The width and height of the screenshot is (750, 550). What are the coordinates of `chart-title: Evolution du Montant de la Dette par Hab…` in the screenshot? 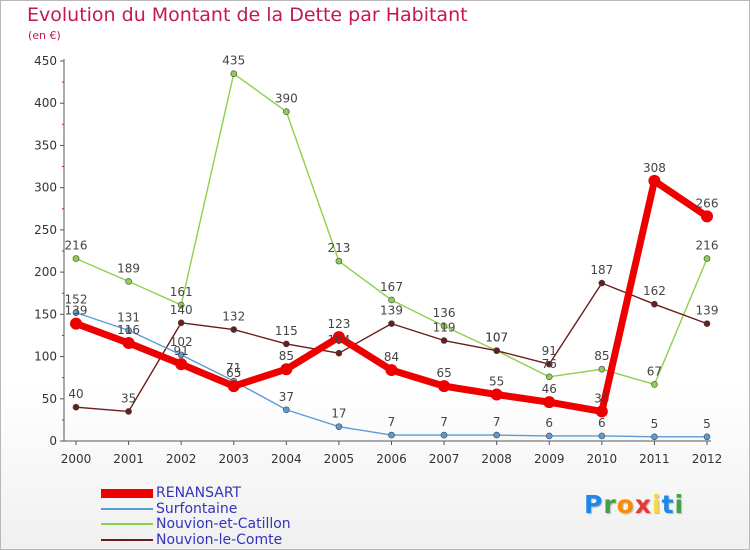 It's located at (247, 15).